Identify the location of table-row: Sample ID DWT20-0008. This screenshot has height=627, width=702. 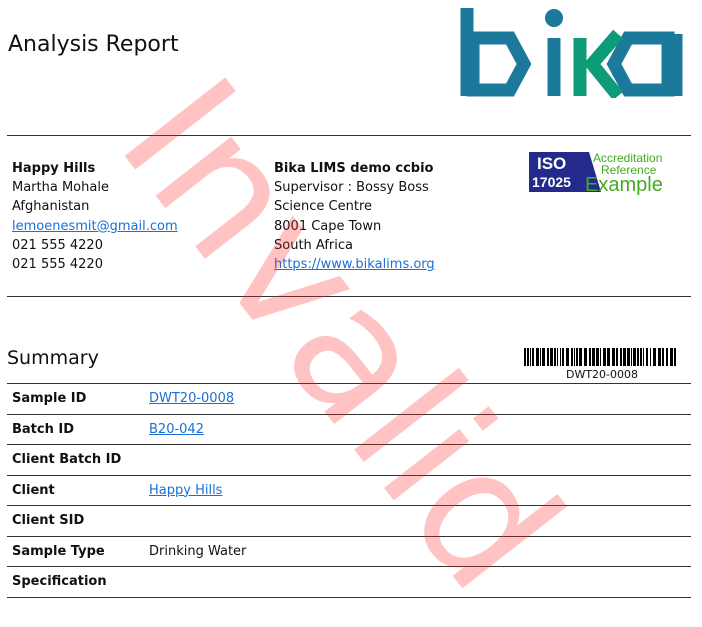
(349, 399).